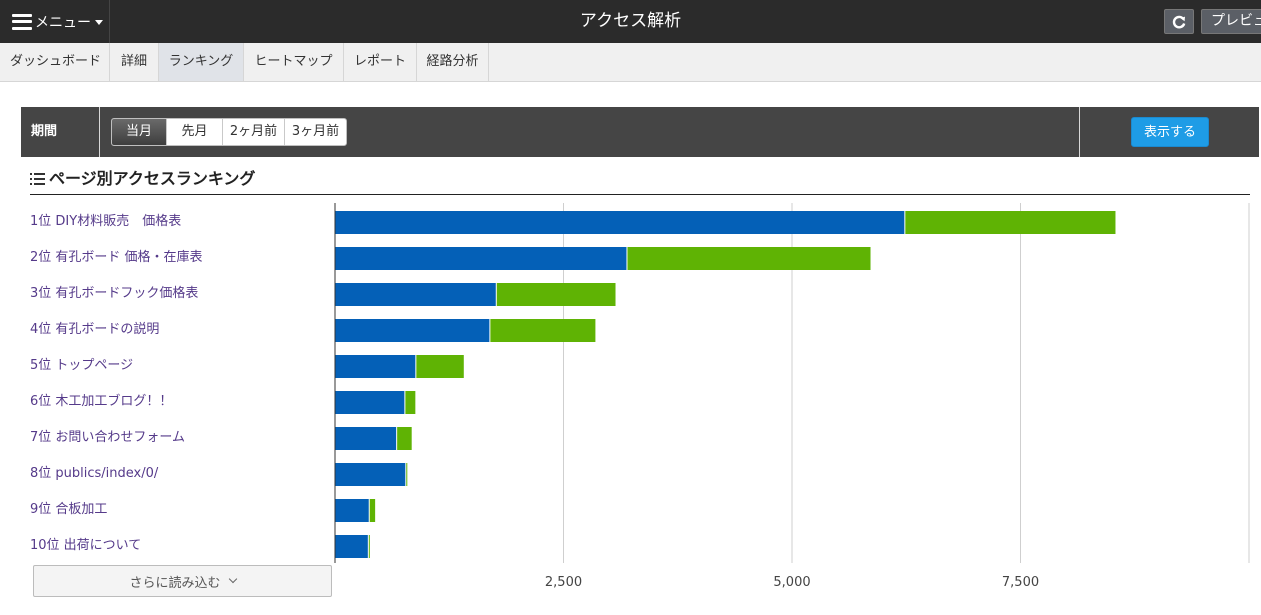 This screenshot has width=1261, height=615. I want to click on section-title: ページ別アクセスランキング, so click(152, 178).